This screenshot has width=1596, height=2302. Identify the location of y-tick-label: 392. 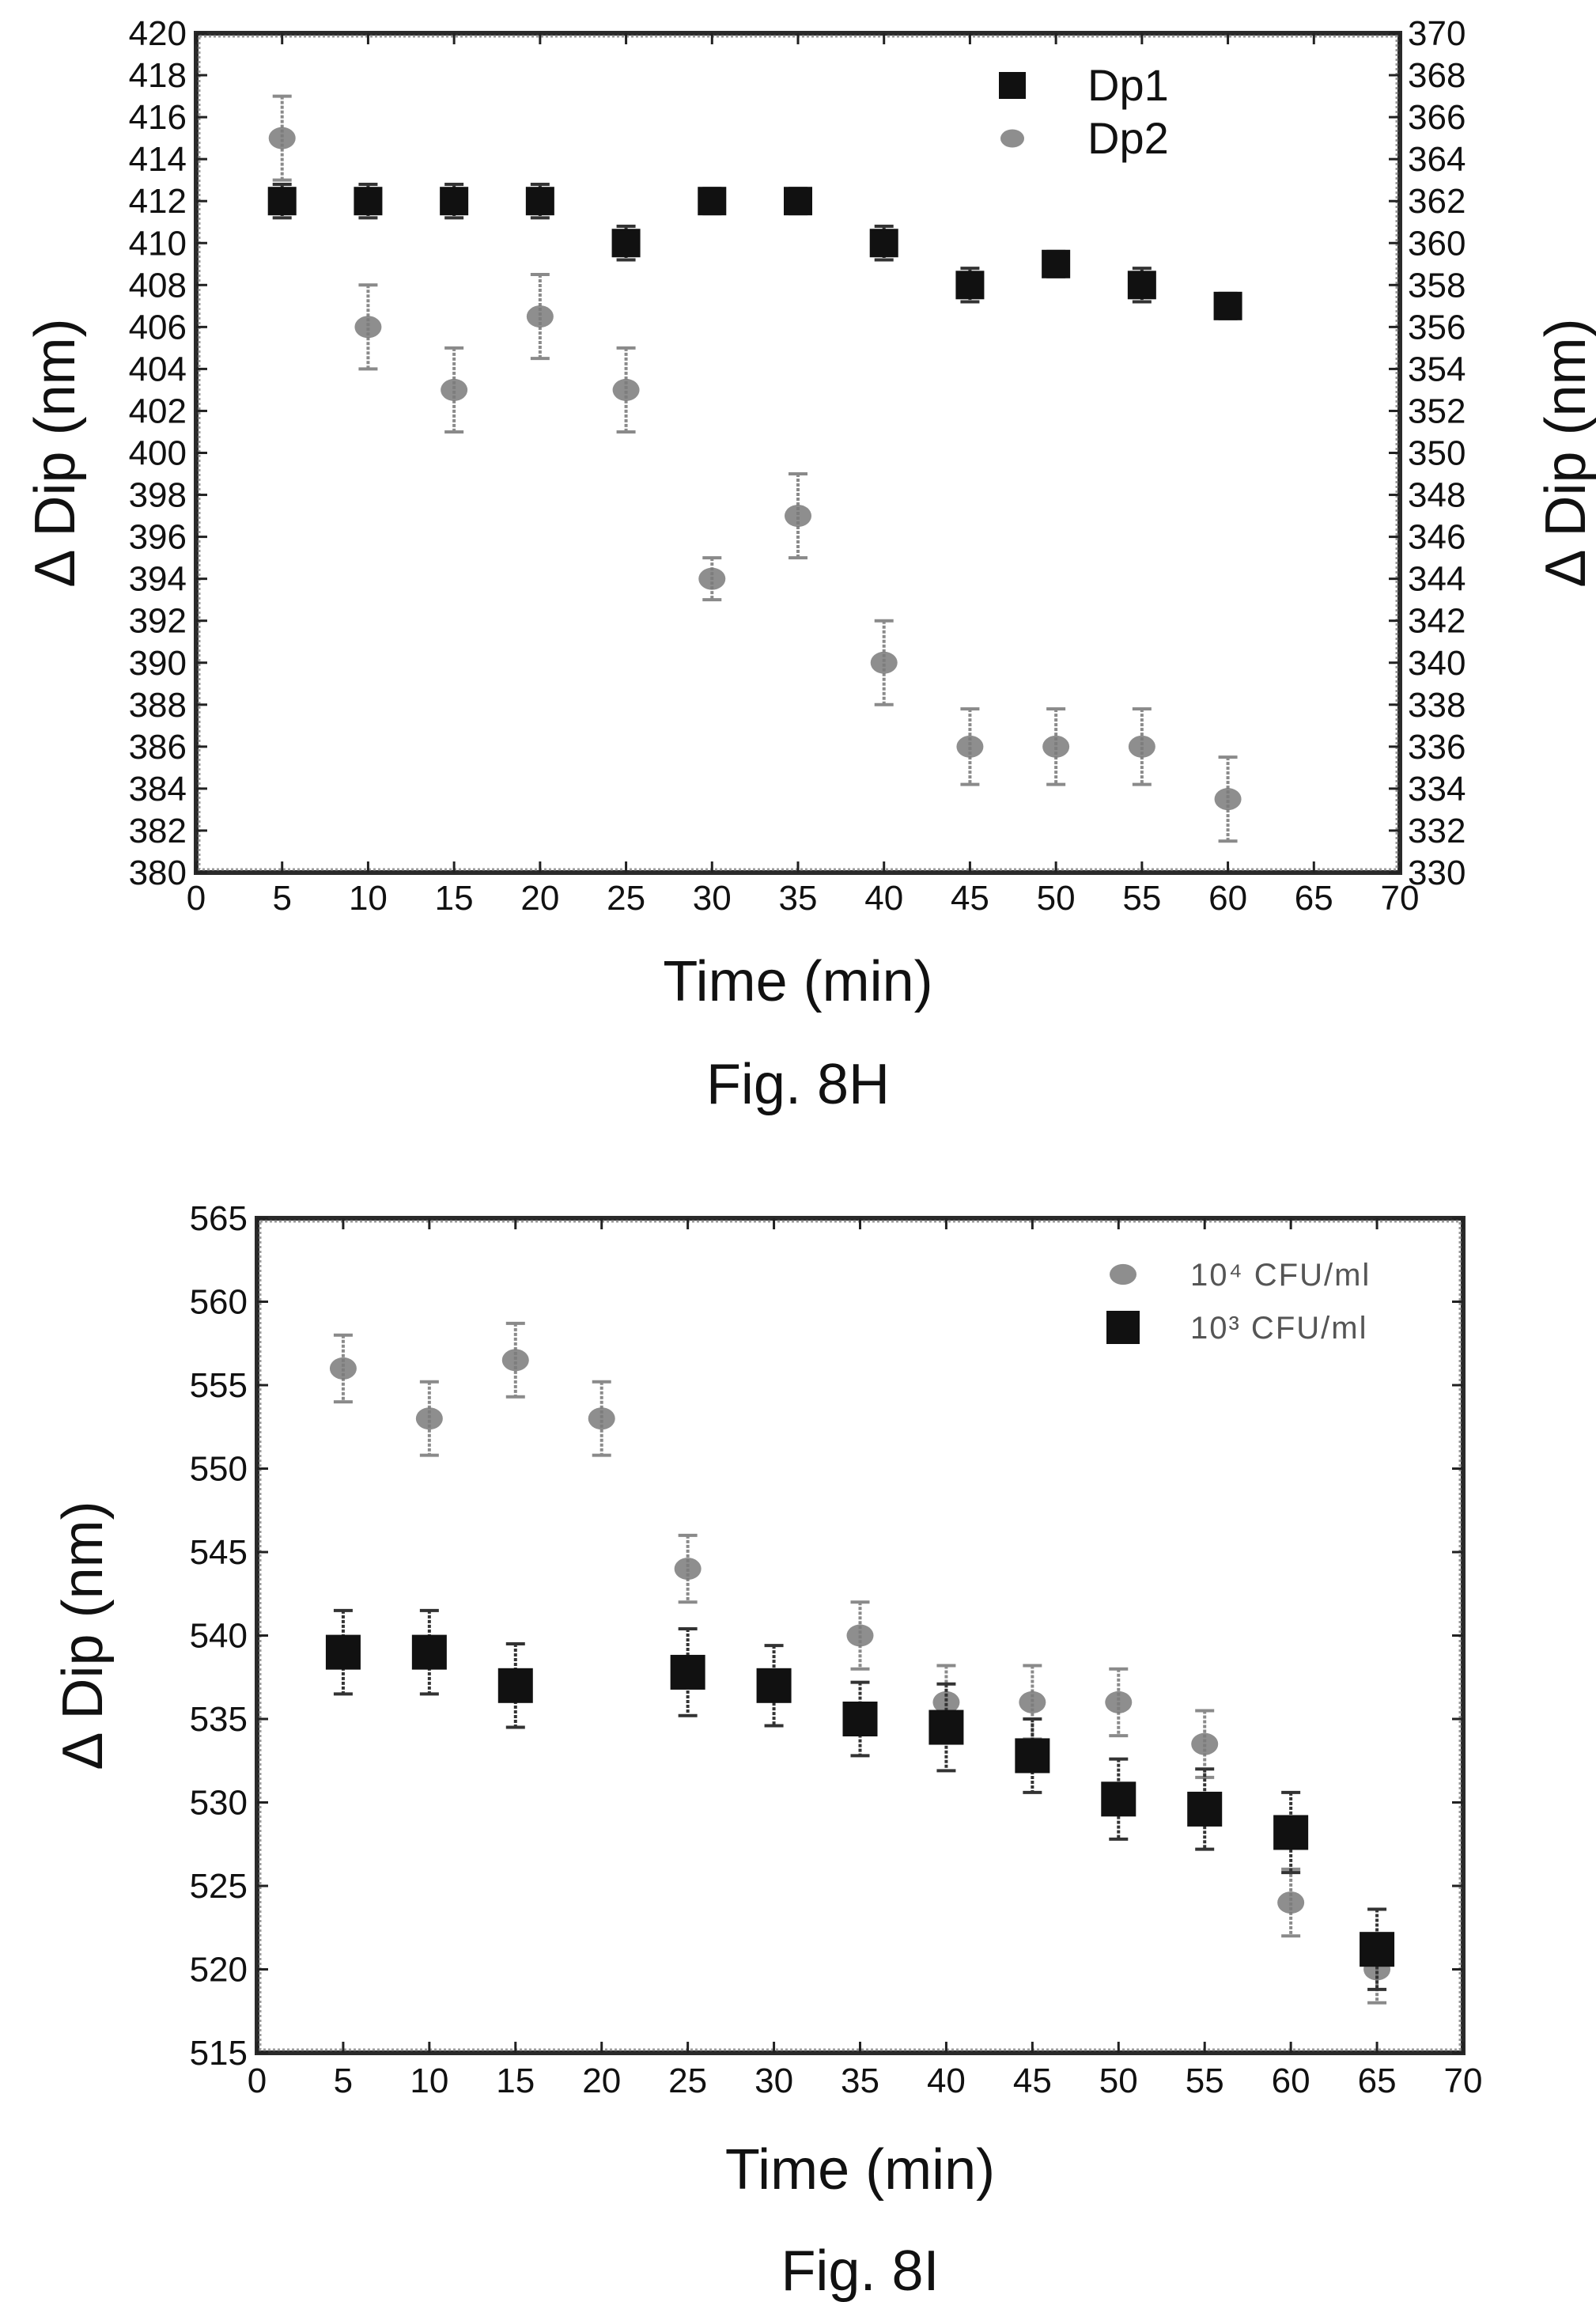
(158, 621).